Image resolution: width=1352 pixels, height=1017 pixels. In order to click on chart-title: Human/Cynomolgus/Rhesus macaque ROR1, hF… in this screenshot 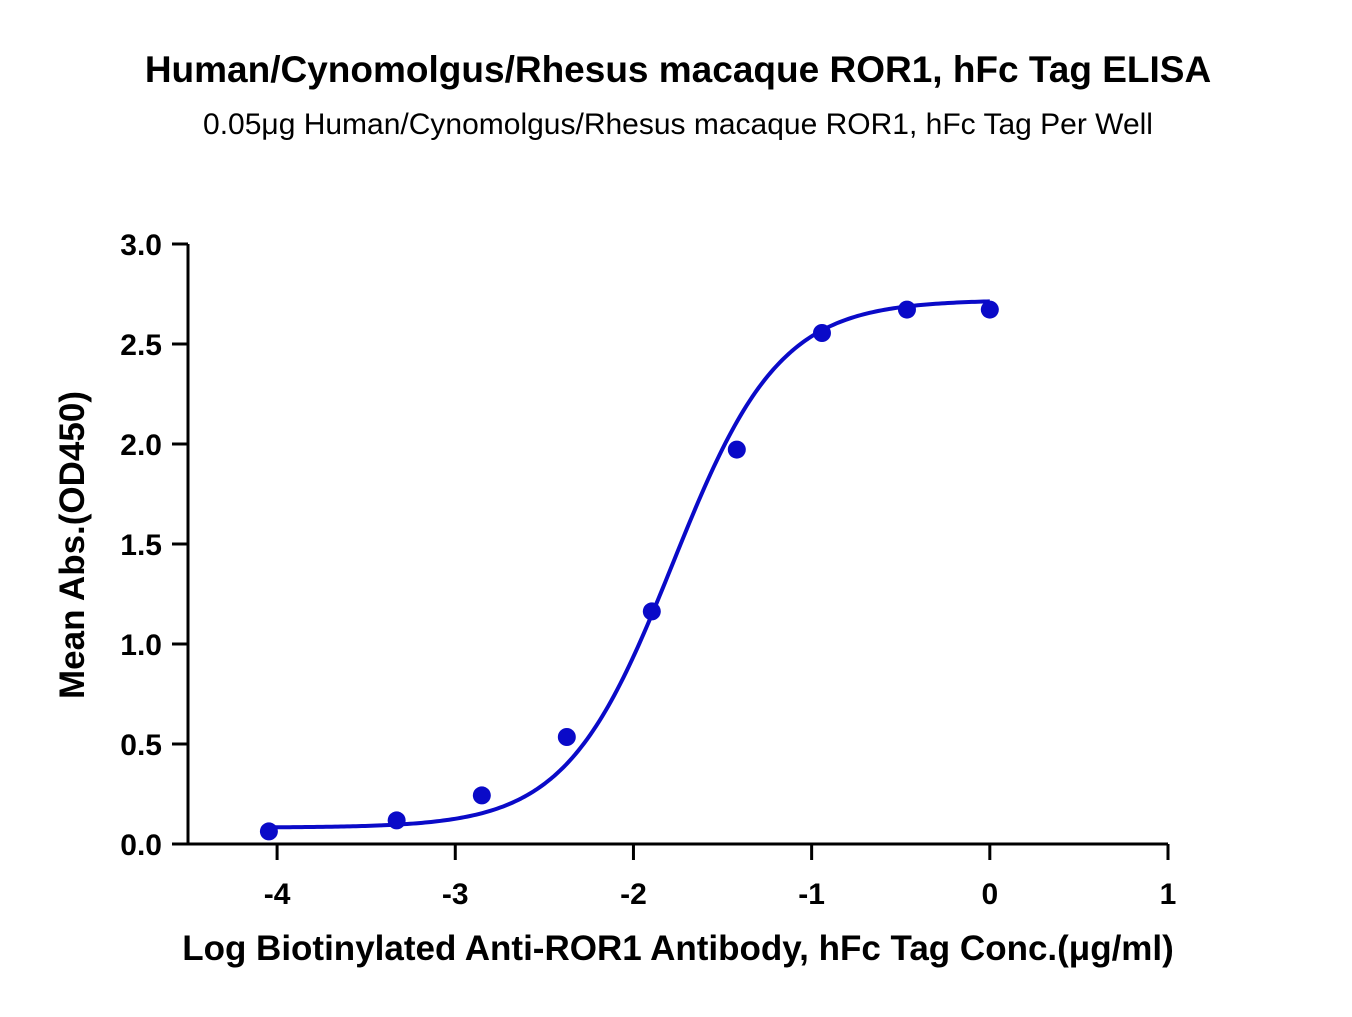, I will do `click(678, 69)`.